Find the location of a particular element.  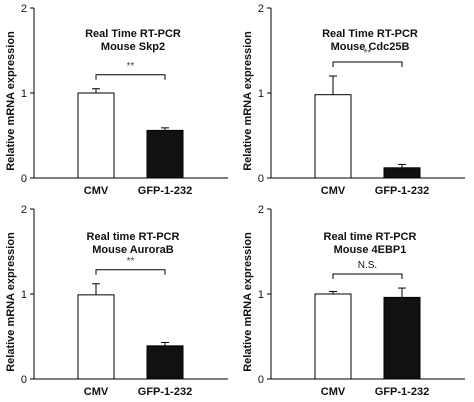

chart-title: Real Time RT-PCR Mouse Cdc25B is located at coordinates (370, 41).